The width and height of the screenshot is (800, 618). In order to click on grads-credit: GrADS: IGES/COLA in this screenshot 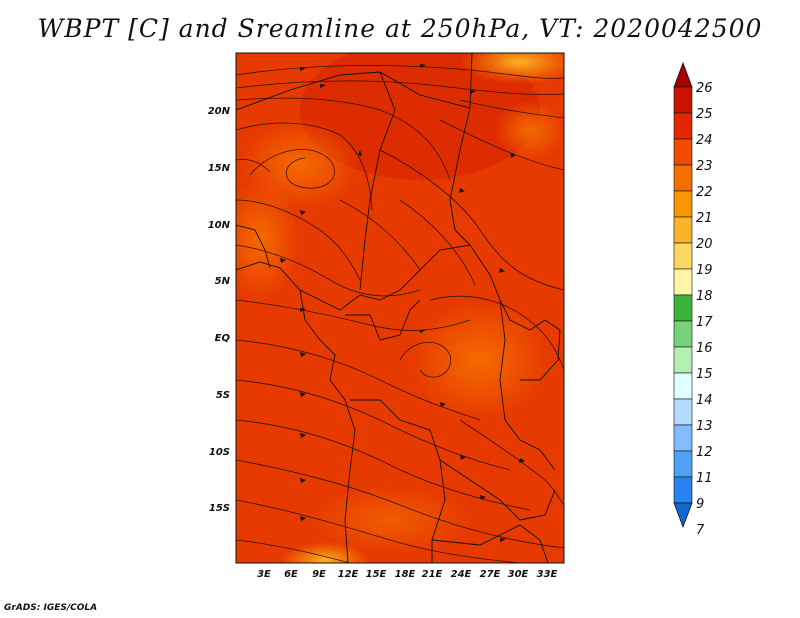, I will do `click(51, 608)`.